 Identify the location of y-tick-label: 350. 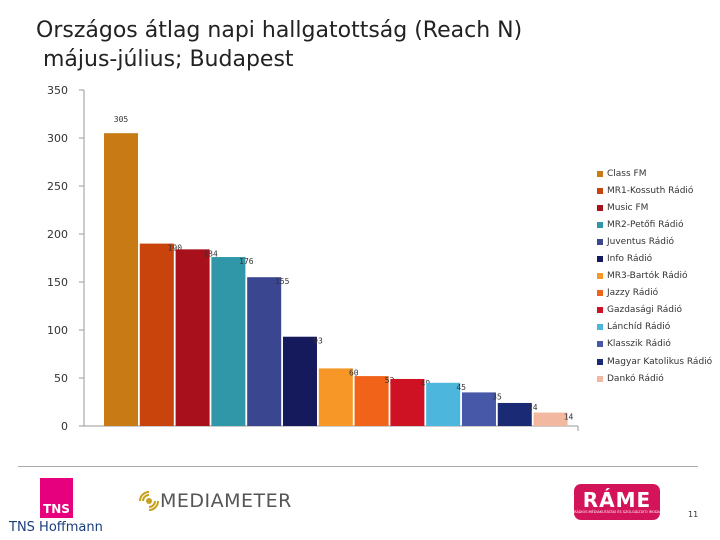
(57, 90).